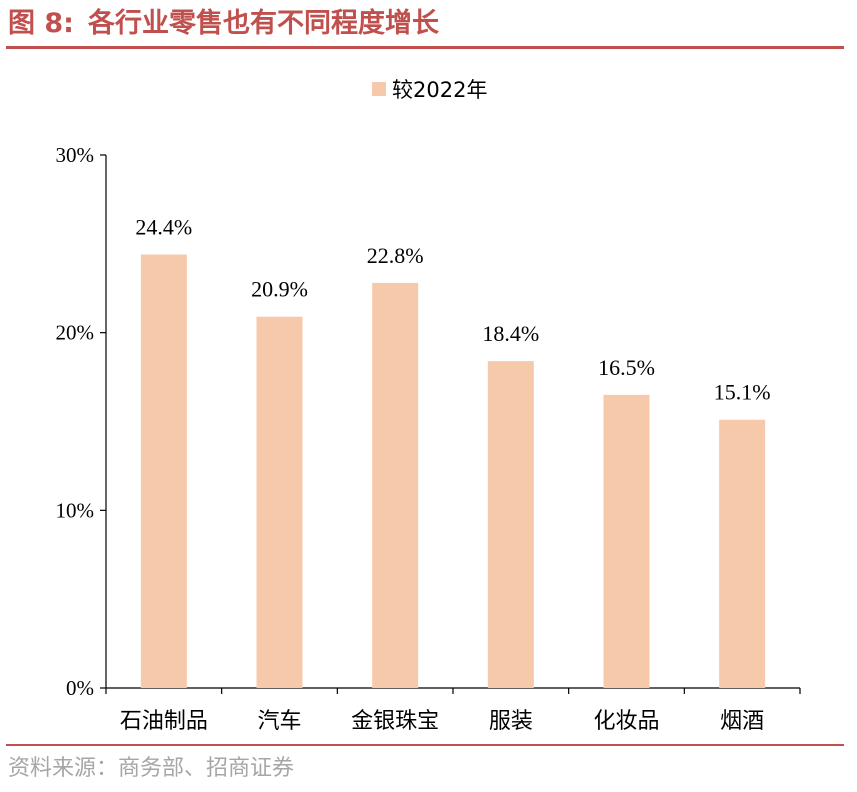 This screenshot has height=792, width=857. Describe the element at coordinates (626, 721) in the screenshot. I see `category-label: 化妆品` at that location.